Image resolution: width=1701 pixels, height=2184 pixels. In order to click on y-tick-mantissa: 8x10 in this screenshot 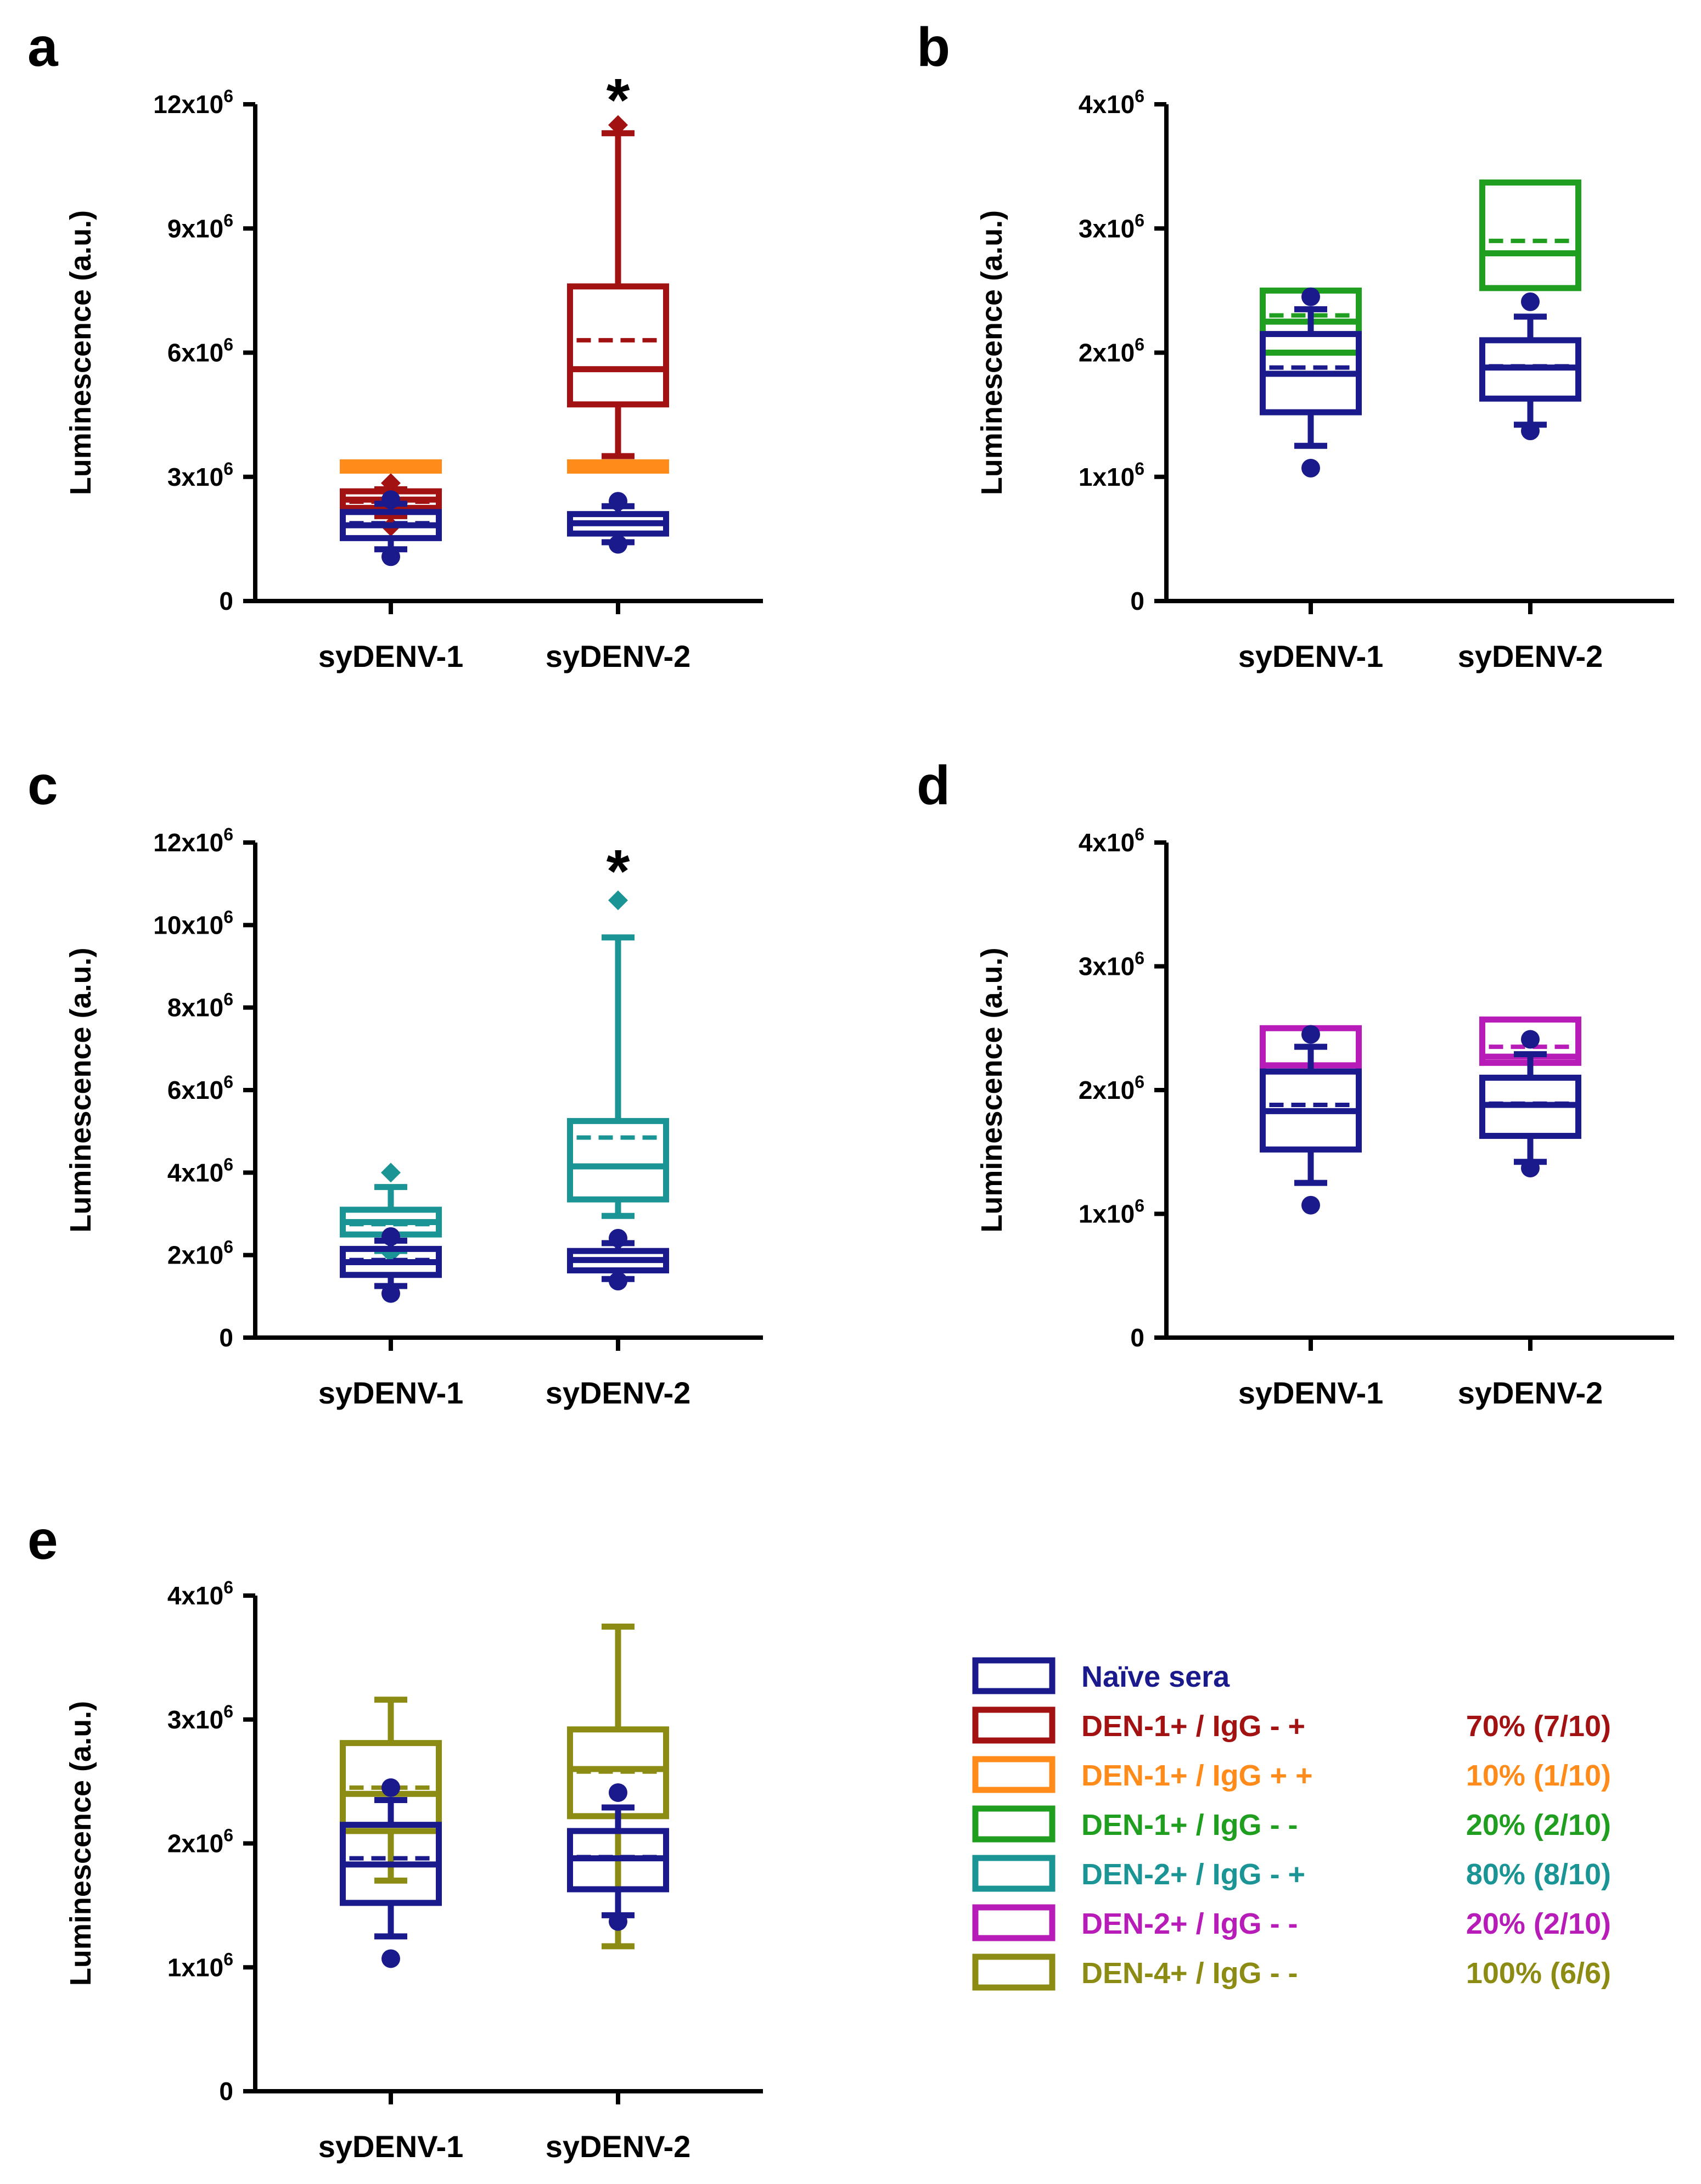, I will do `click(195, 1007)`.